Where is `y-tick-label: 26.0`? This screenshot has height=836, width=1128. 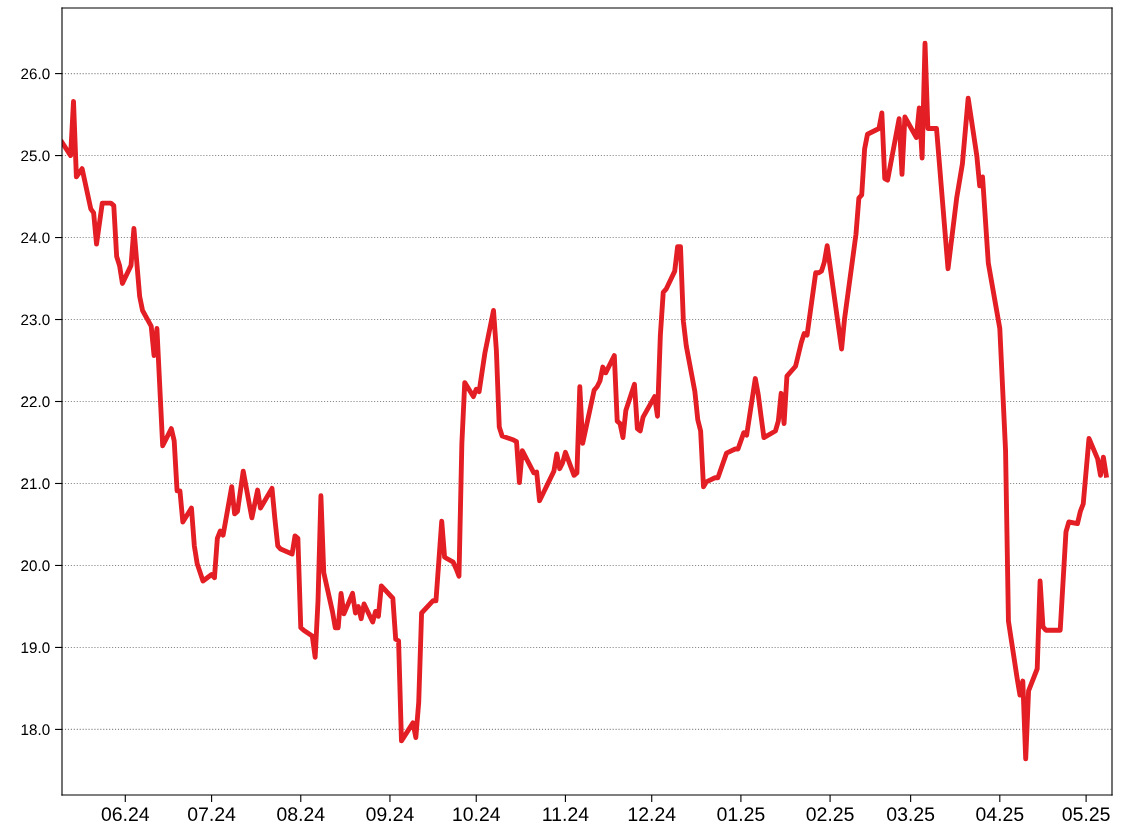 y-tick-label: 26.0 is located at coordinates (35, 74).